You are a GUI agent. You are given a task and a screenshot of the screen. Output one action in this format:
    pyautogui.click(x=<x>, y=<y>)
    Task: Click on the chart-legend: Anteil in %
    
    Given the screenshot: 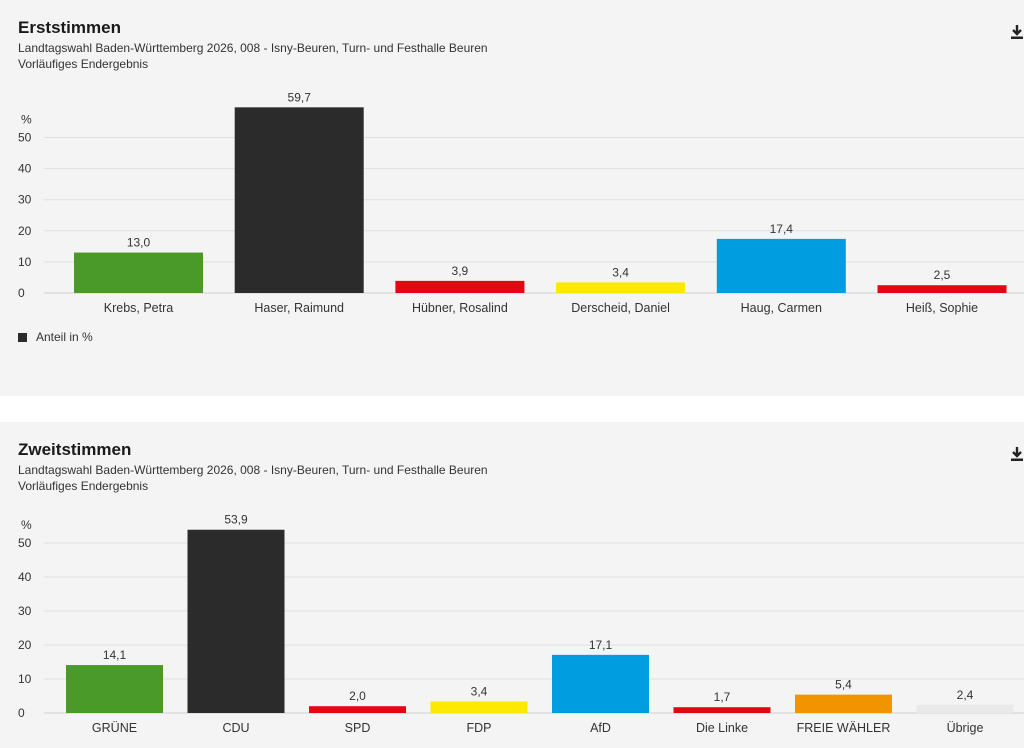 What is the action you would take?
    pyautogui.click(x=55, y=337)
    